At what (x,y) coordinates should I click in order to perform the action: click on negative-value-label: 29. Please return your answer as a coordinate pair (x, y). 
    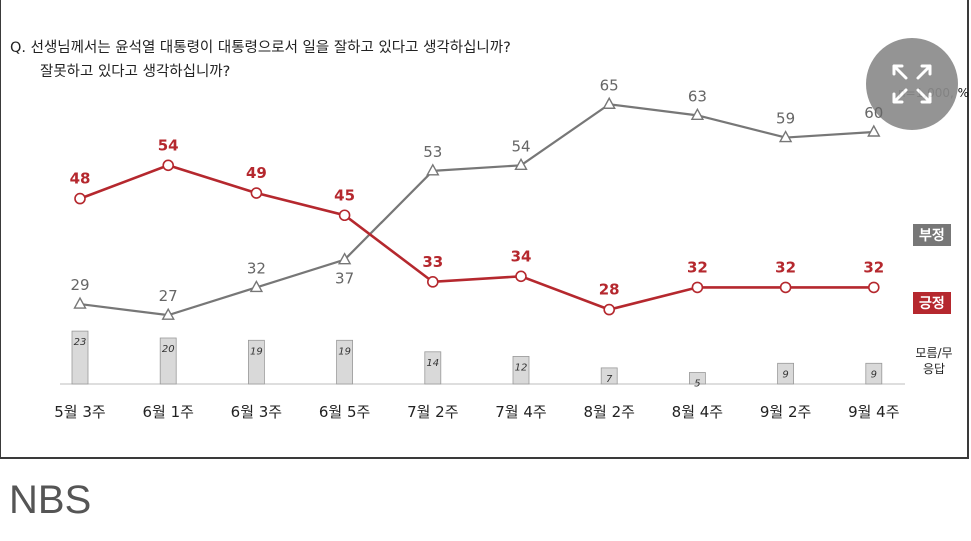
    Looking at the image, I should click on (79, 285).